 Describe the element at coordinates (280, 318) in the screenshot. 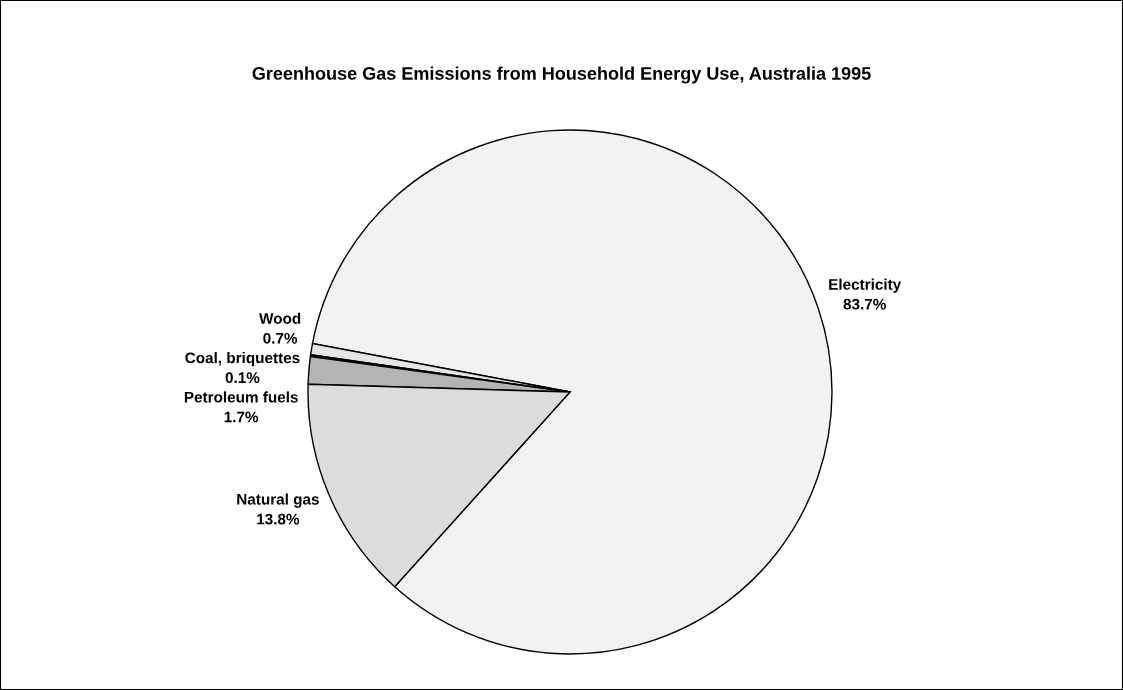

I see `slice-label: Wood` at that location.